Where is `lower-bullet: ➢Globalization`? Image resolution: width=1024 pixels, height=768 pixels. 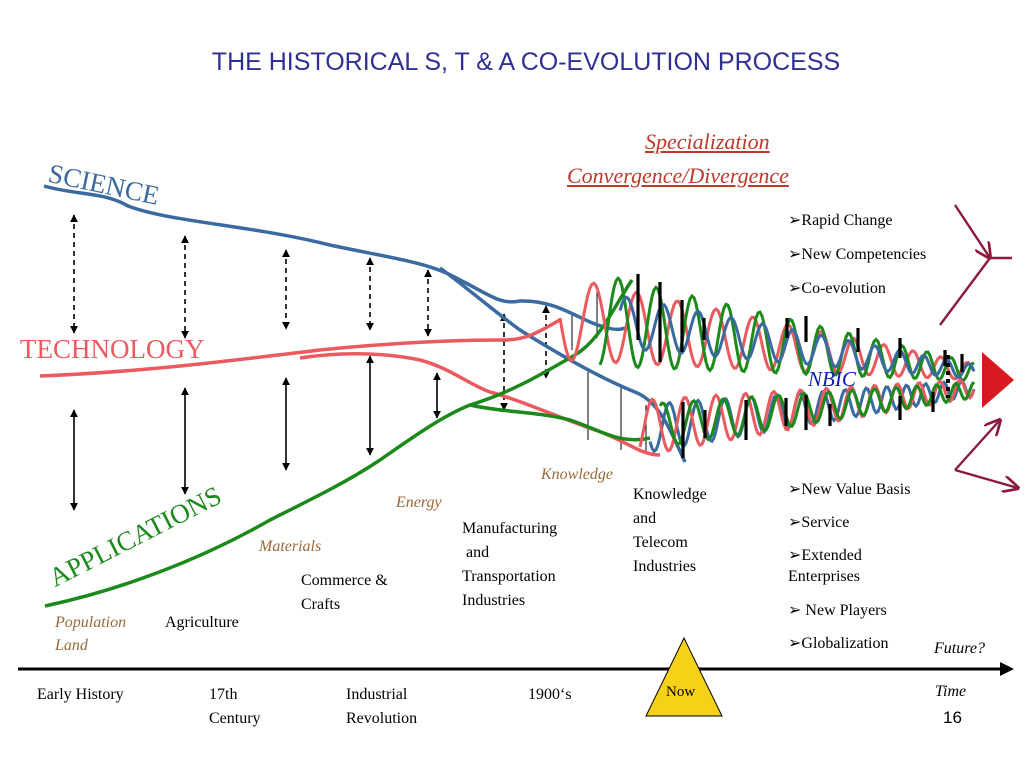
lower-bullet: ➢Globalization is located at coordinates (838, 643).